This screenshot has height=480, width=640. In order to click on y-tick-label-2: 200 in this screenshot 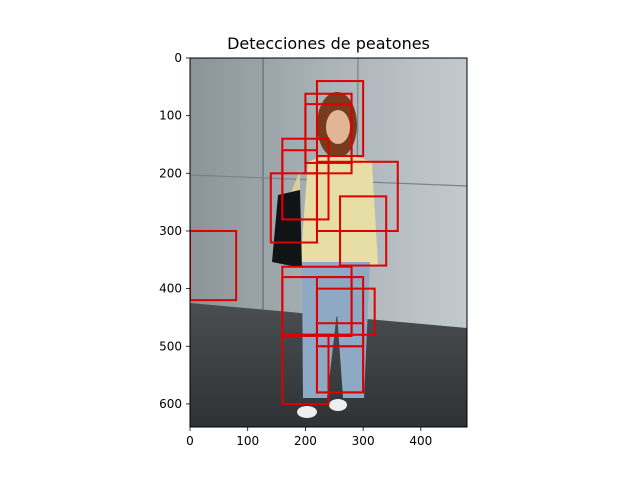, I will do `click(170, 173)`.